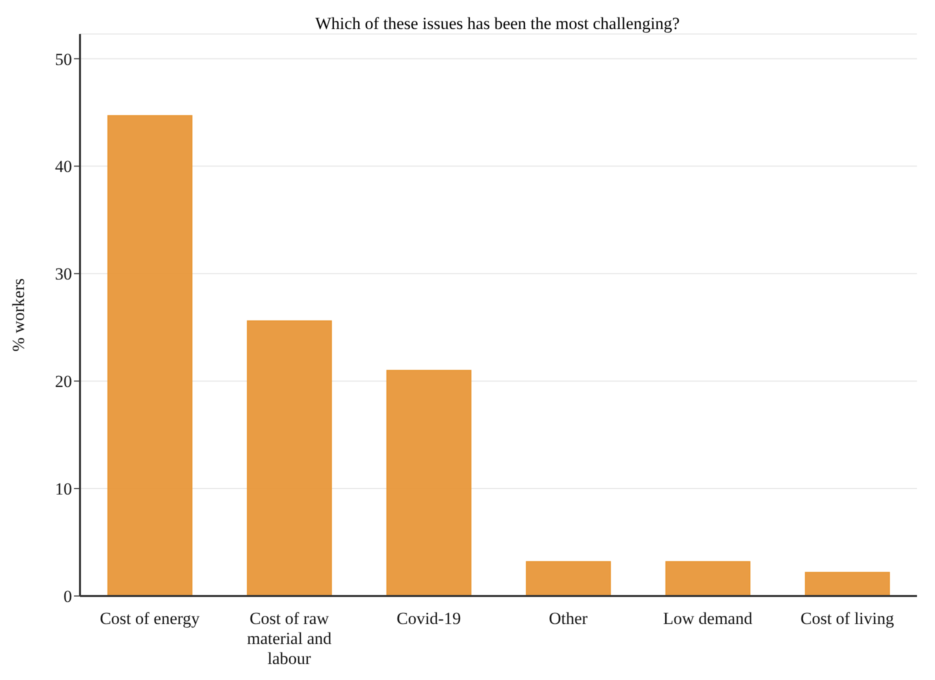  I want to click on x-tick-label: Covid-19, so click(428, 618).